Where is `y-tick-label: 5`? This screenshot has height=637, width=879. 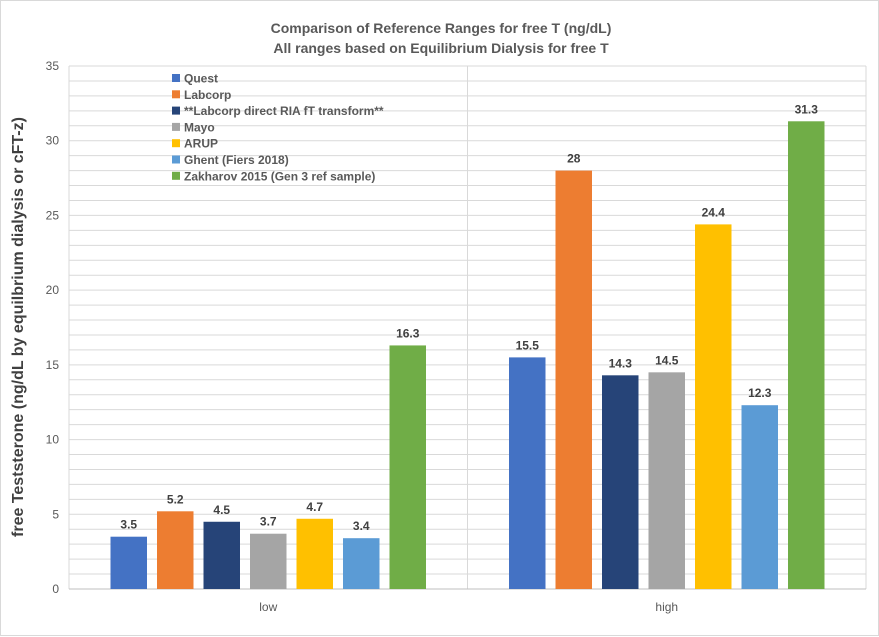 y-tick-label: 5 is located at coordinates (55, 514).